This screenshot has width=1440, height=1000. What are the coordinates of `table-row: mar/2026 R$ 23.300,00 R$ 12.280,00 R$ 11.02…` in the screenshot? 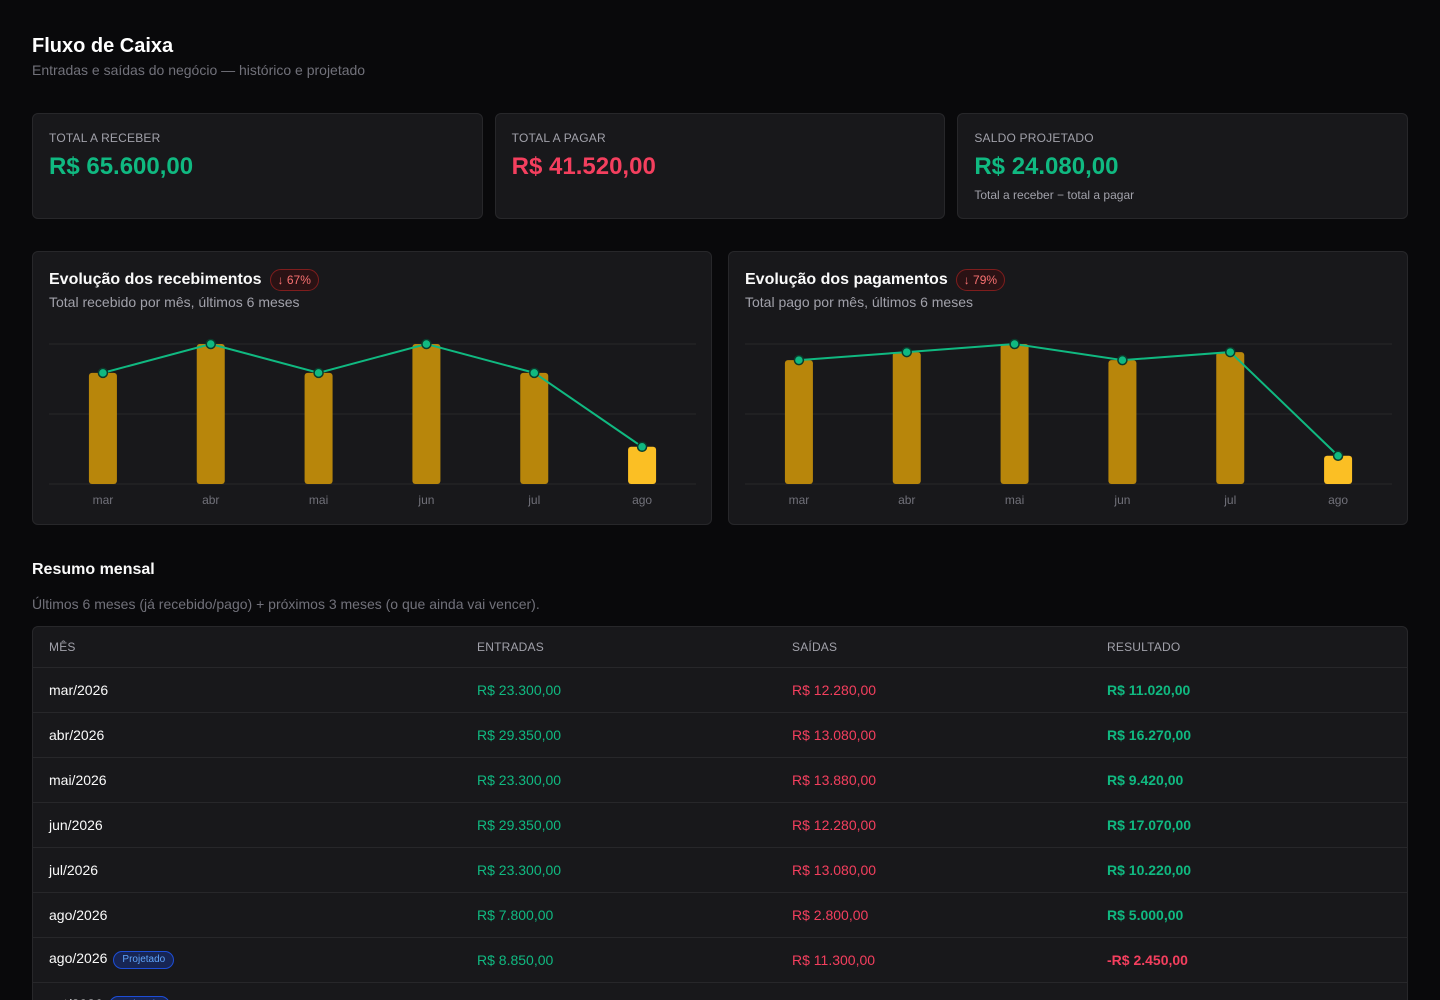 It's located at (720, 689).